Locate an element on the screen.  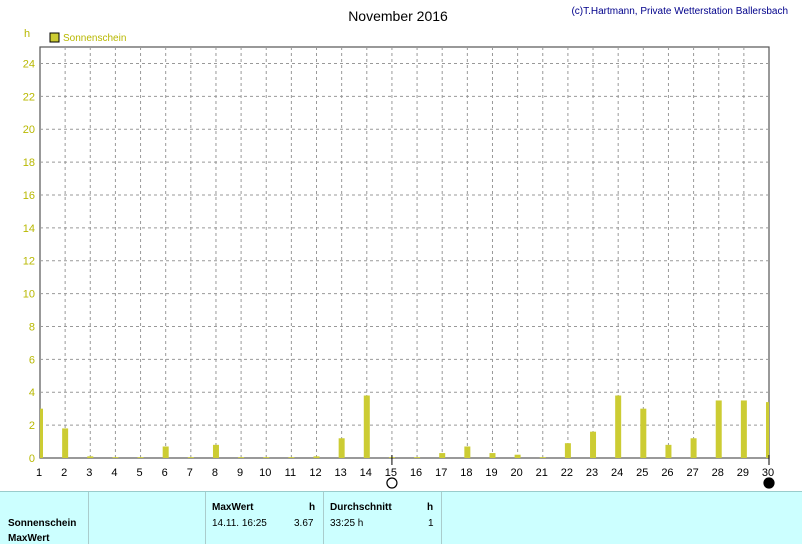
x-tick-label: 13 is located at coordinates (341, 473).